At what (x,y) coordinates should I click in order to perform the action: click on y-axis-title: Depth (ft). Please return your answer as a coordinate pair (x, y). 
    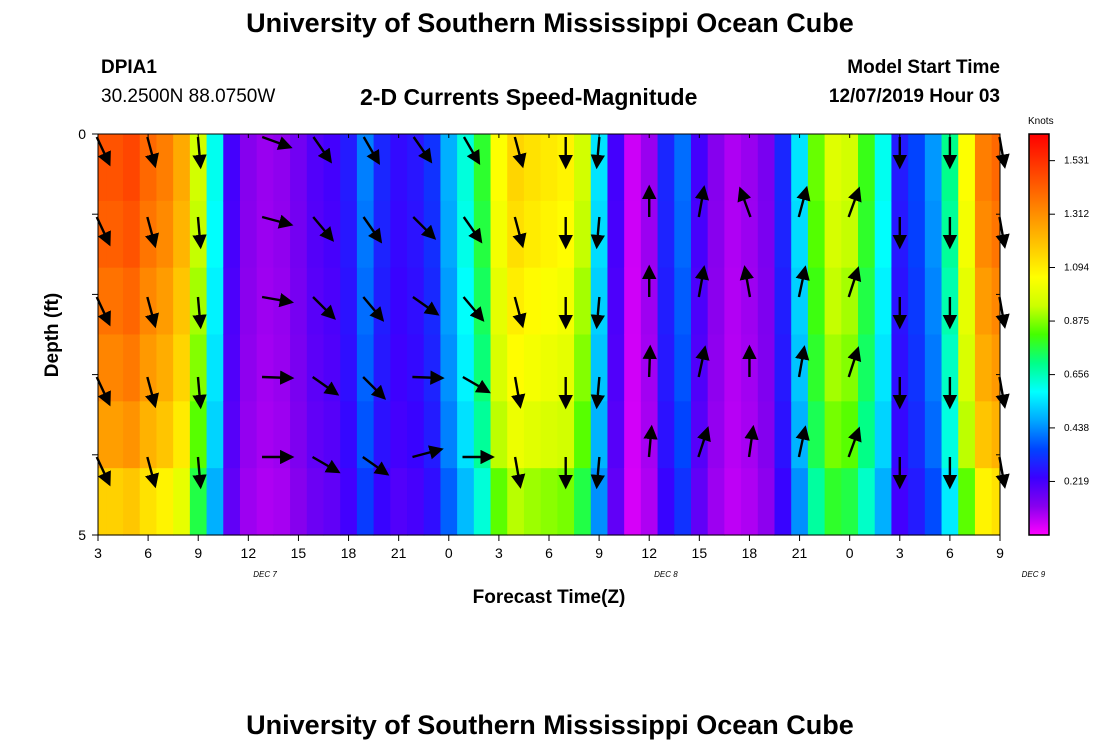
    Looking at the image, I should click on (52, 335).